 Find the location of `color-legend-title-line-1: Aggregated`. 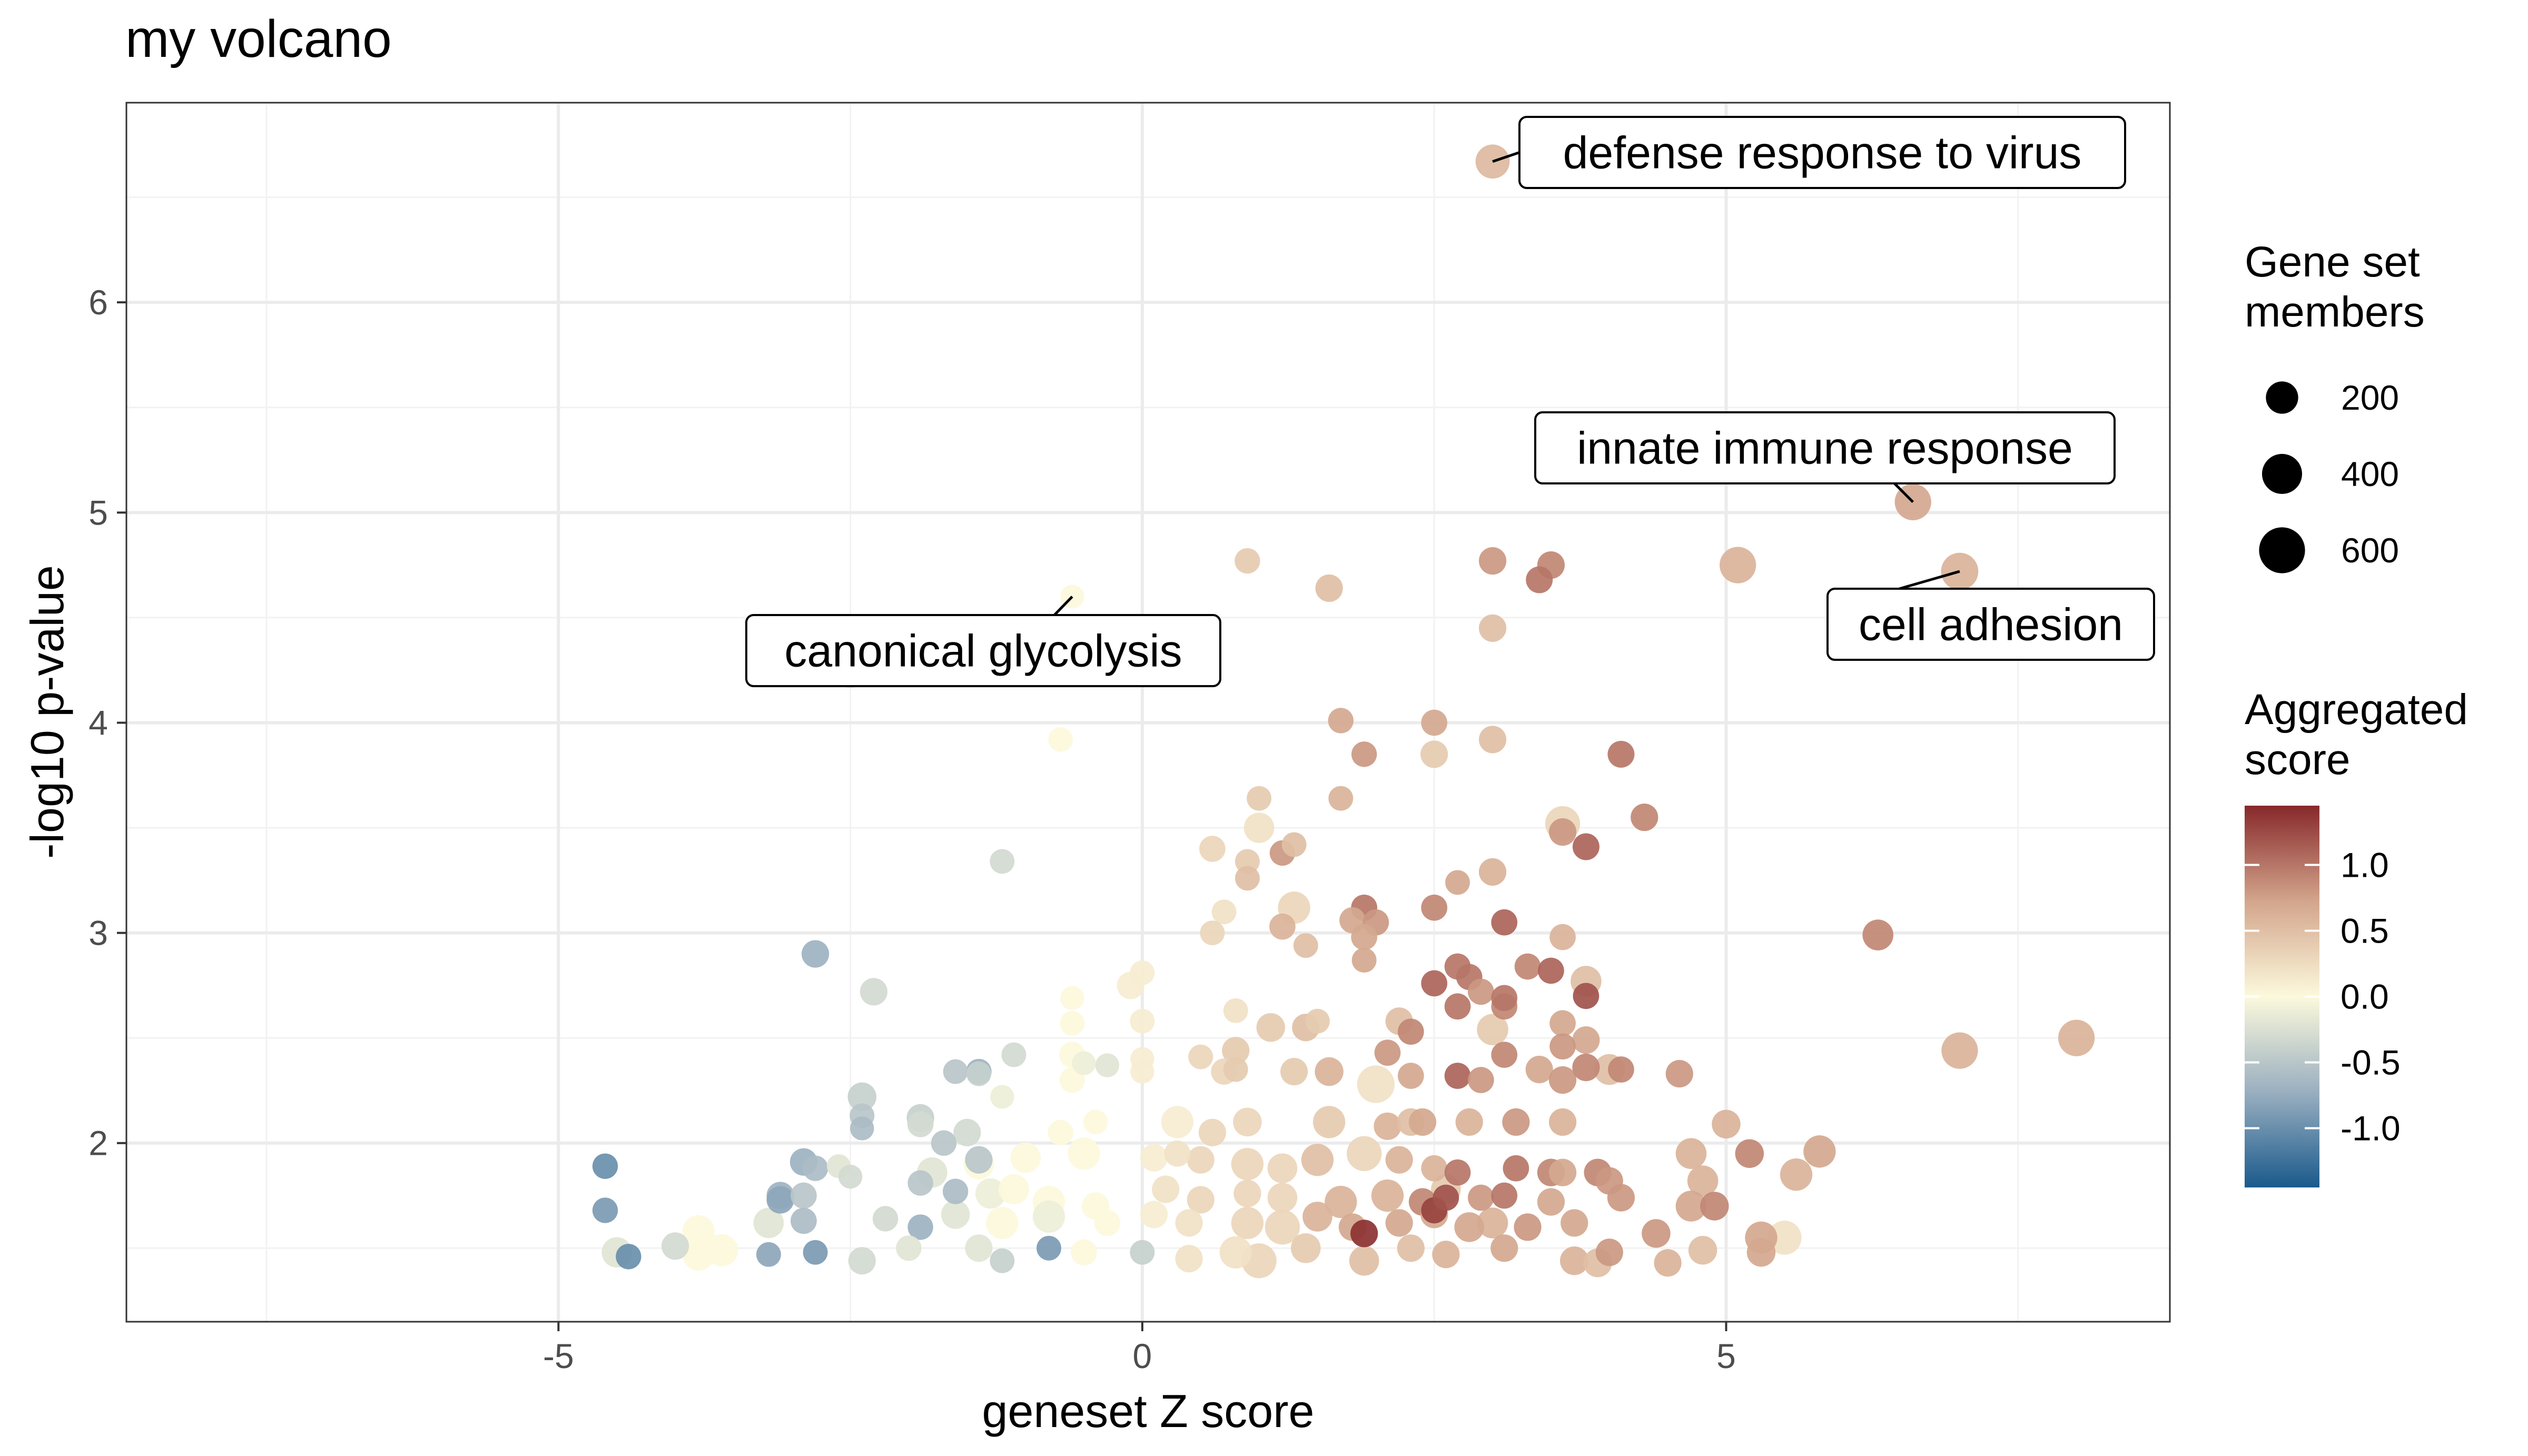

color-legend-title-line-1: Aggregated is located at coordinates (2356, 710).